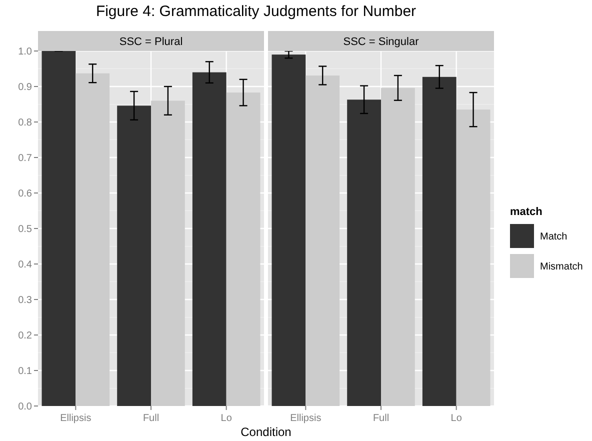 This screenshot has width=592, height=441. What do you see at coordinates (381, 42) in the screenshot?
I see `chart-subtitle: SSC = Singular` at bounding box center [381, 42].